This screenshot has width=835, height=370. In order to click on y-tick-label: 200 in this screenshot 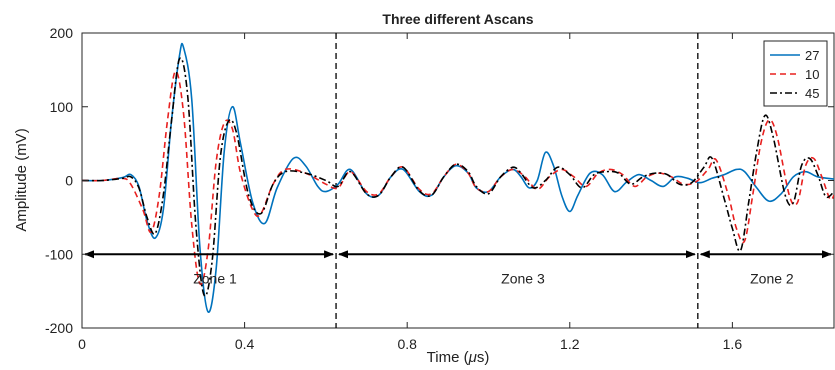, I will do `click(62, 33)`.